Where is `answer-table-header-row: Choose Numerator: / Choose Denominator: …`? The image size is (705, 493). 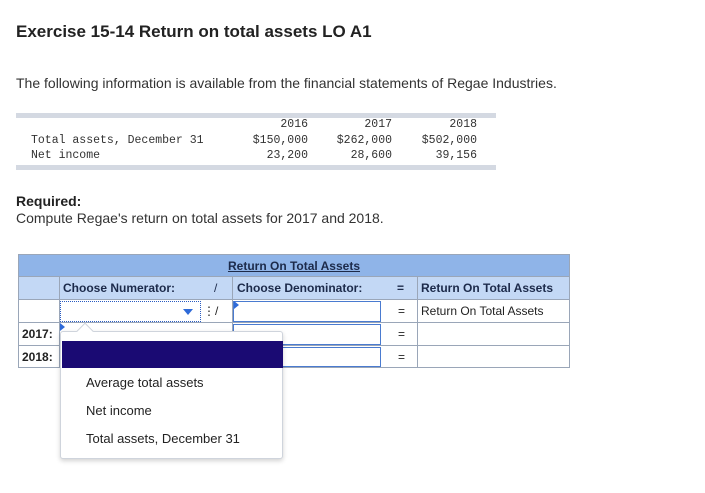 answer-table-header-row: Choose Numerator: / Choose Denominator: … is located at coordinates (294, 288).